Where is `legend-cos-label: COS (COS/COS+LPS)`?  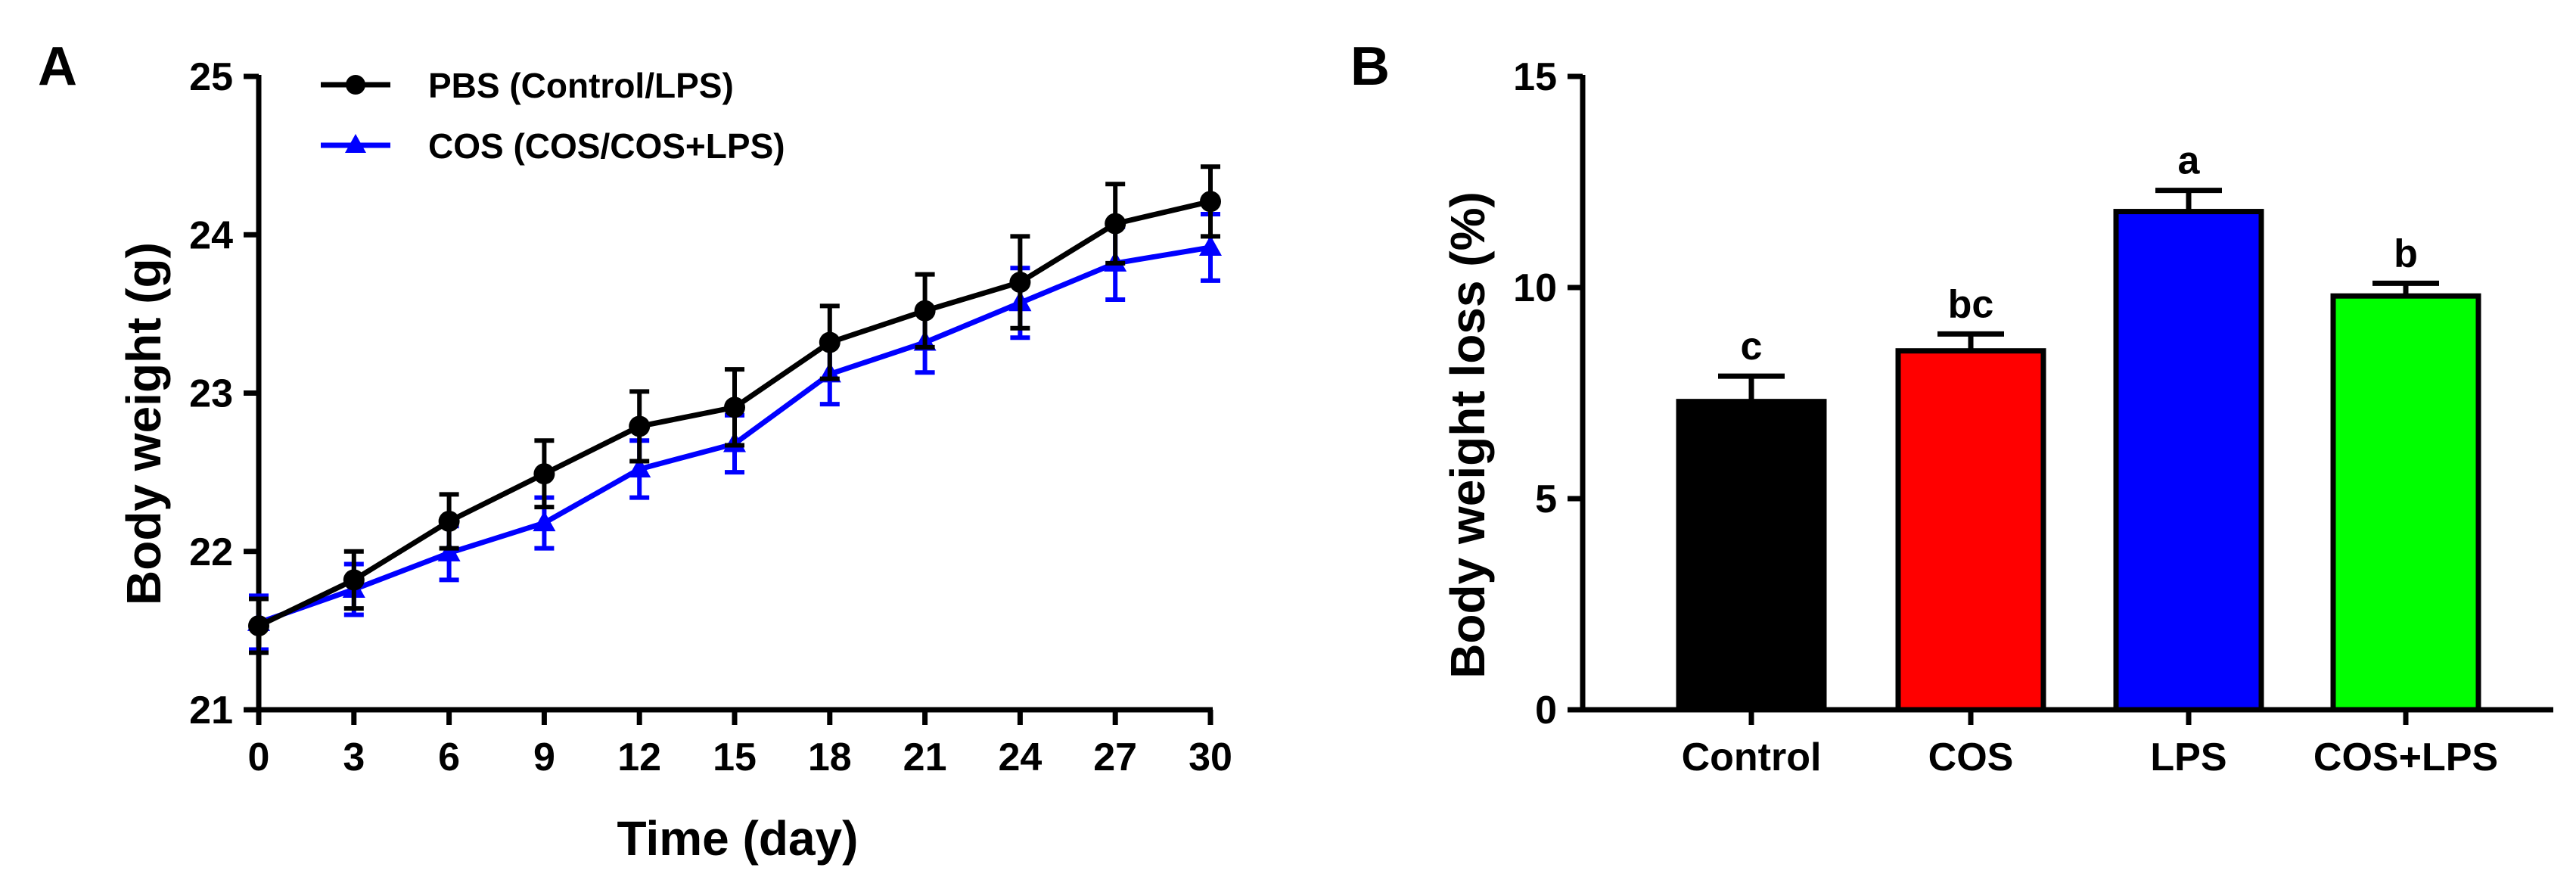
legend-cos-label: COS (COS/COS+LPS) is located at coordinates (606, 146).